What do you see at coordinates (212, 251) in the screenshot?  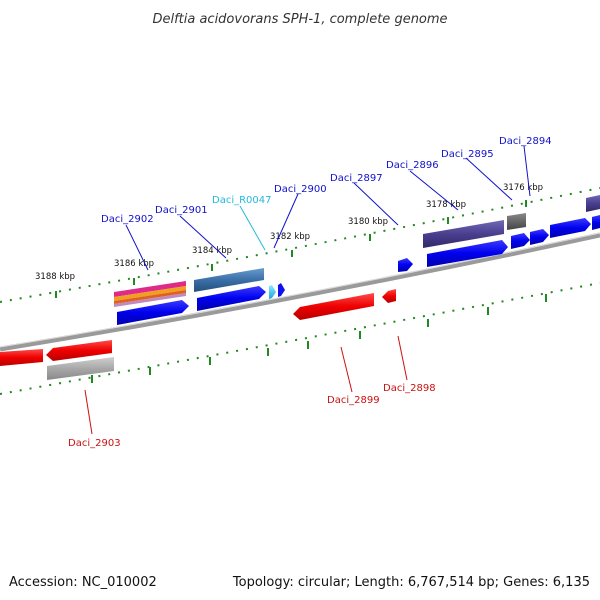 I see `kbp-label: 3184 kbp` at bounding box center [212, 251].